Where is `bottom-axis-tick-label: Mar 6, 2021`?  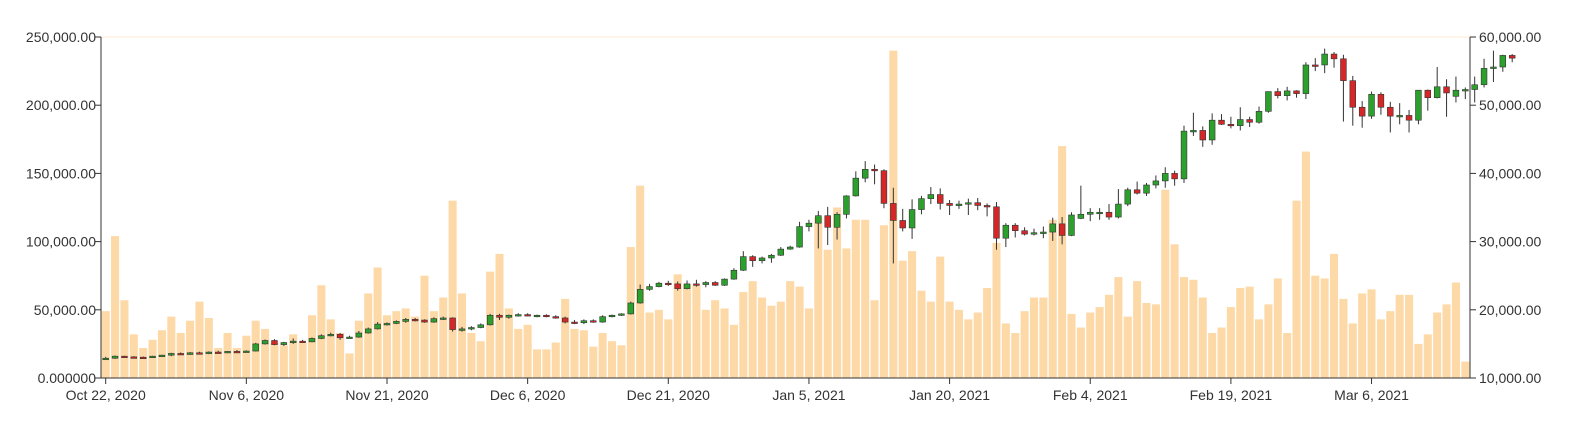
bottom-axis-tick-label: Mar 6, 2021 is located at coordinates (1371, 395).